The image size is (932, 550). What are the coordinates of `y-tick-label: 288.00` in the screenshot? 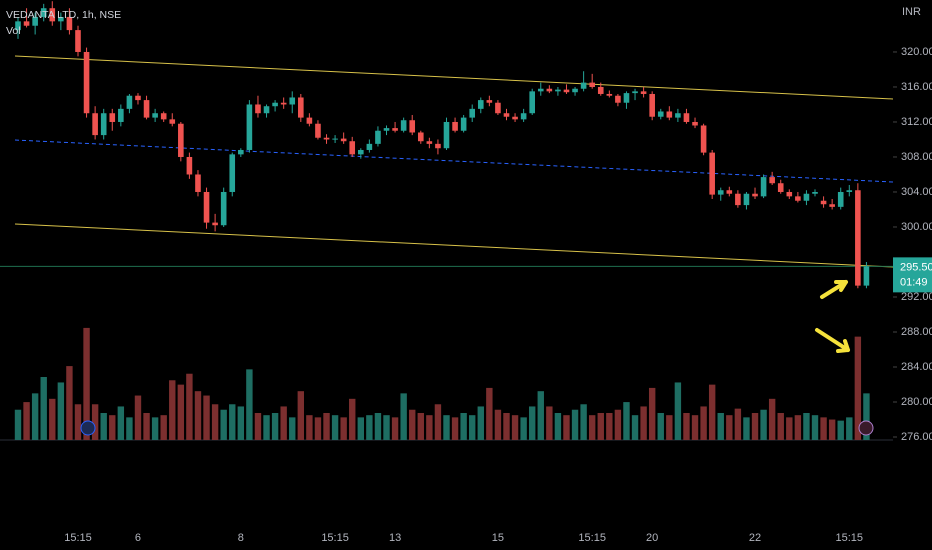 It's located at (916, 332).